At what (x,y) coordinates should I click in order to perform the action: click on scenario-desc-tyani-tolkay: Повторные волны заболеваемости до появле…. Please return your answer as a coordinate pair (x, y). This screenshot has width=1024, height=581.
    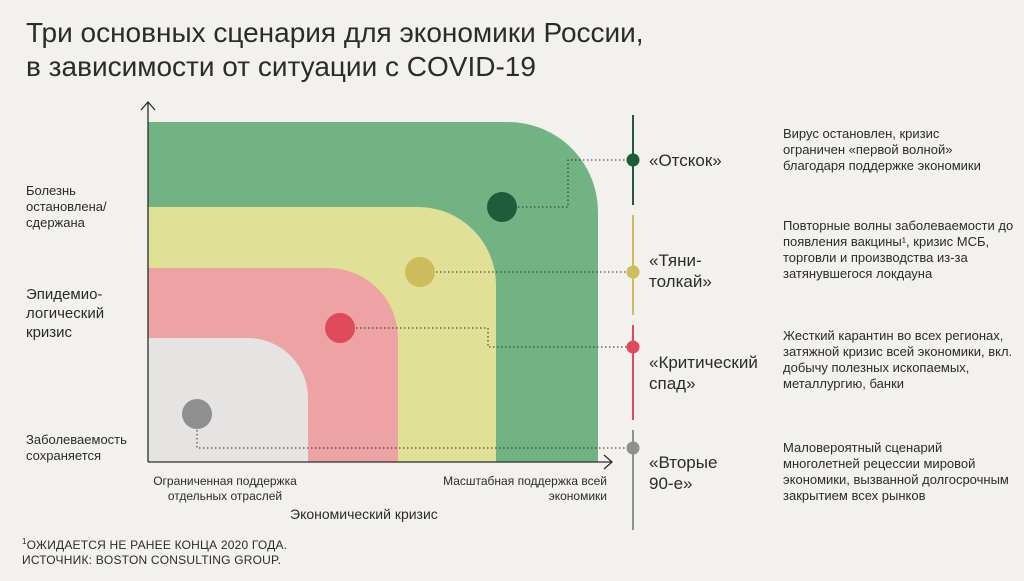
    Looking at the image, I should click on (898, 249).